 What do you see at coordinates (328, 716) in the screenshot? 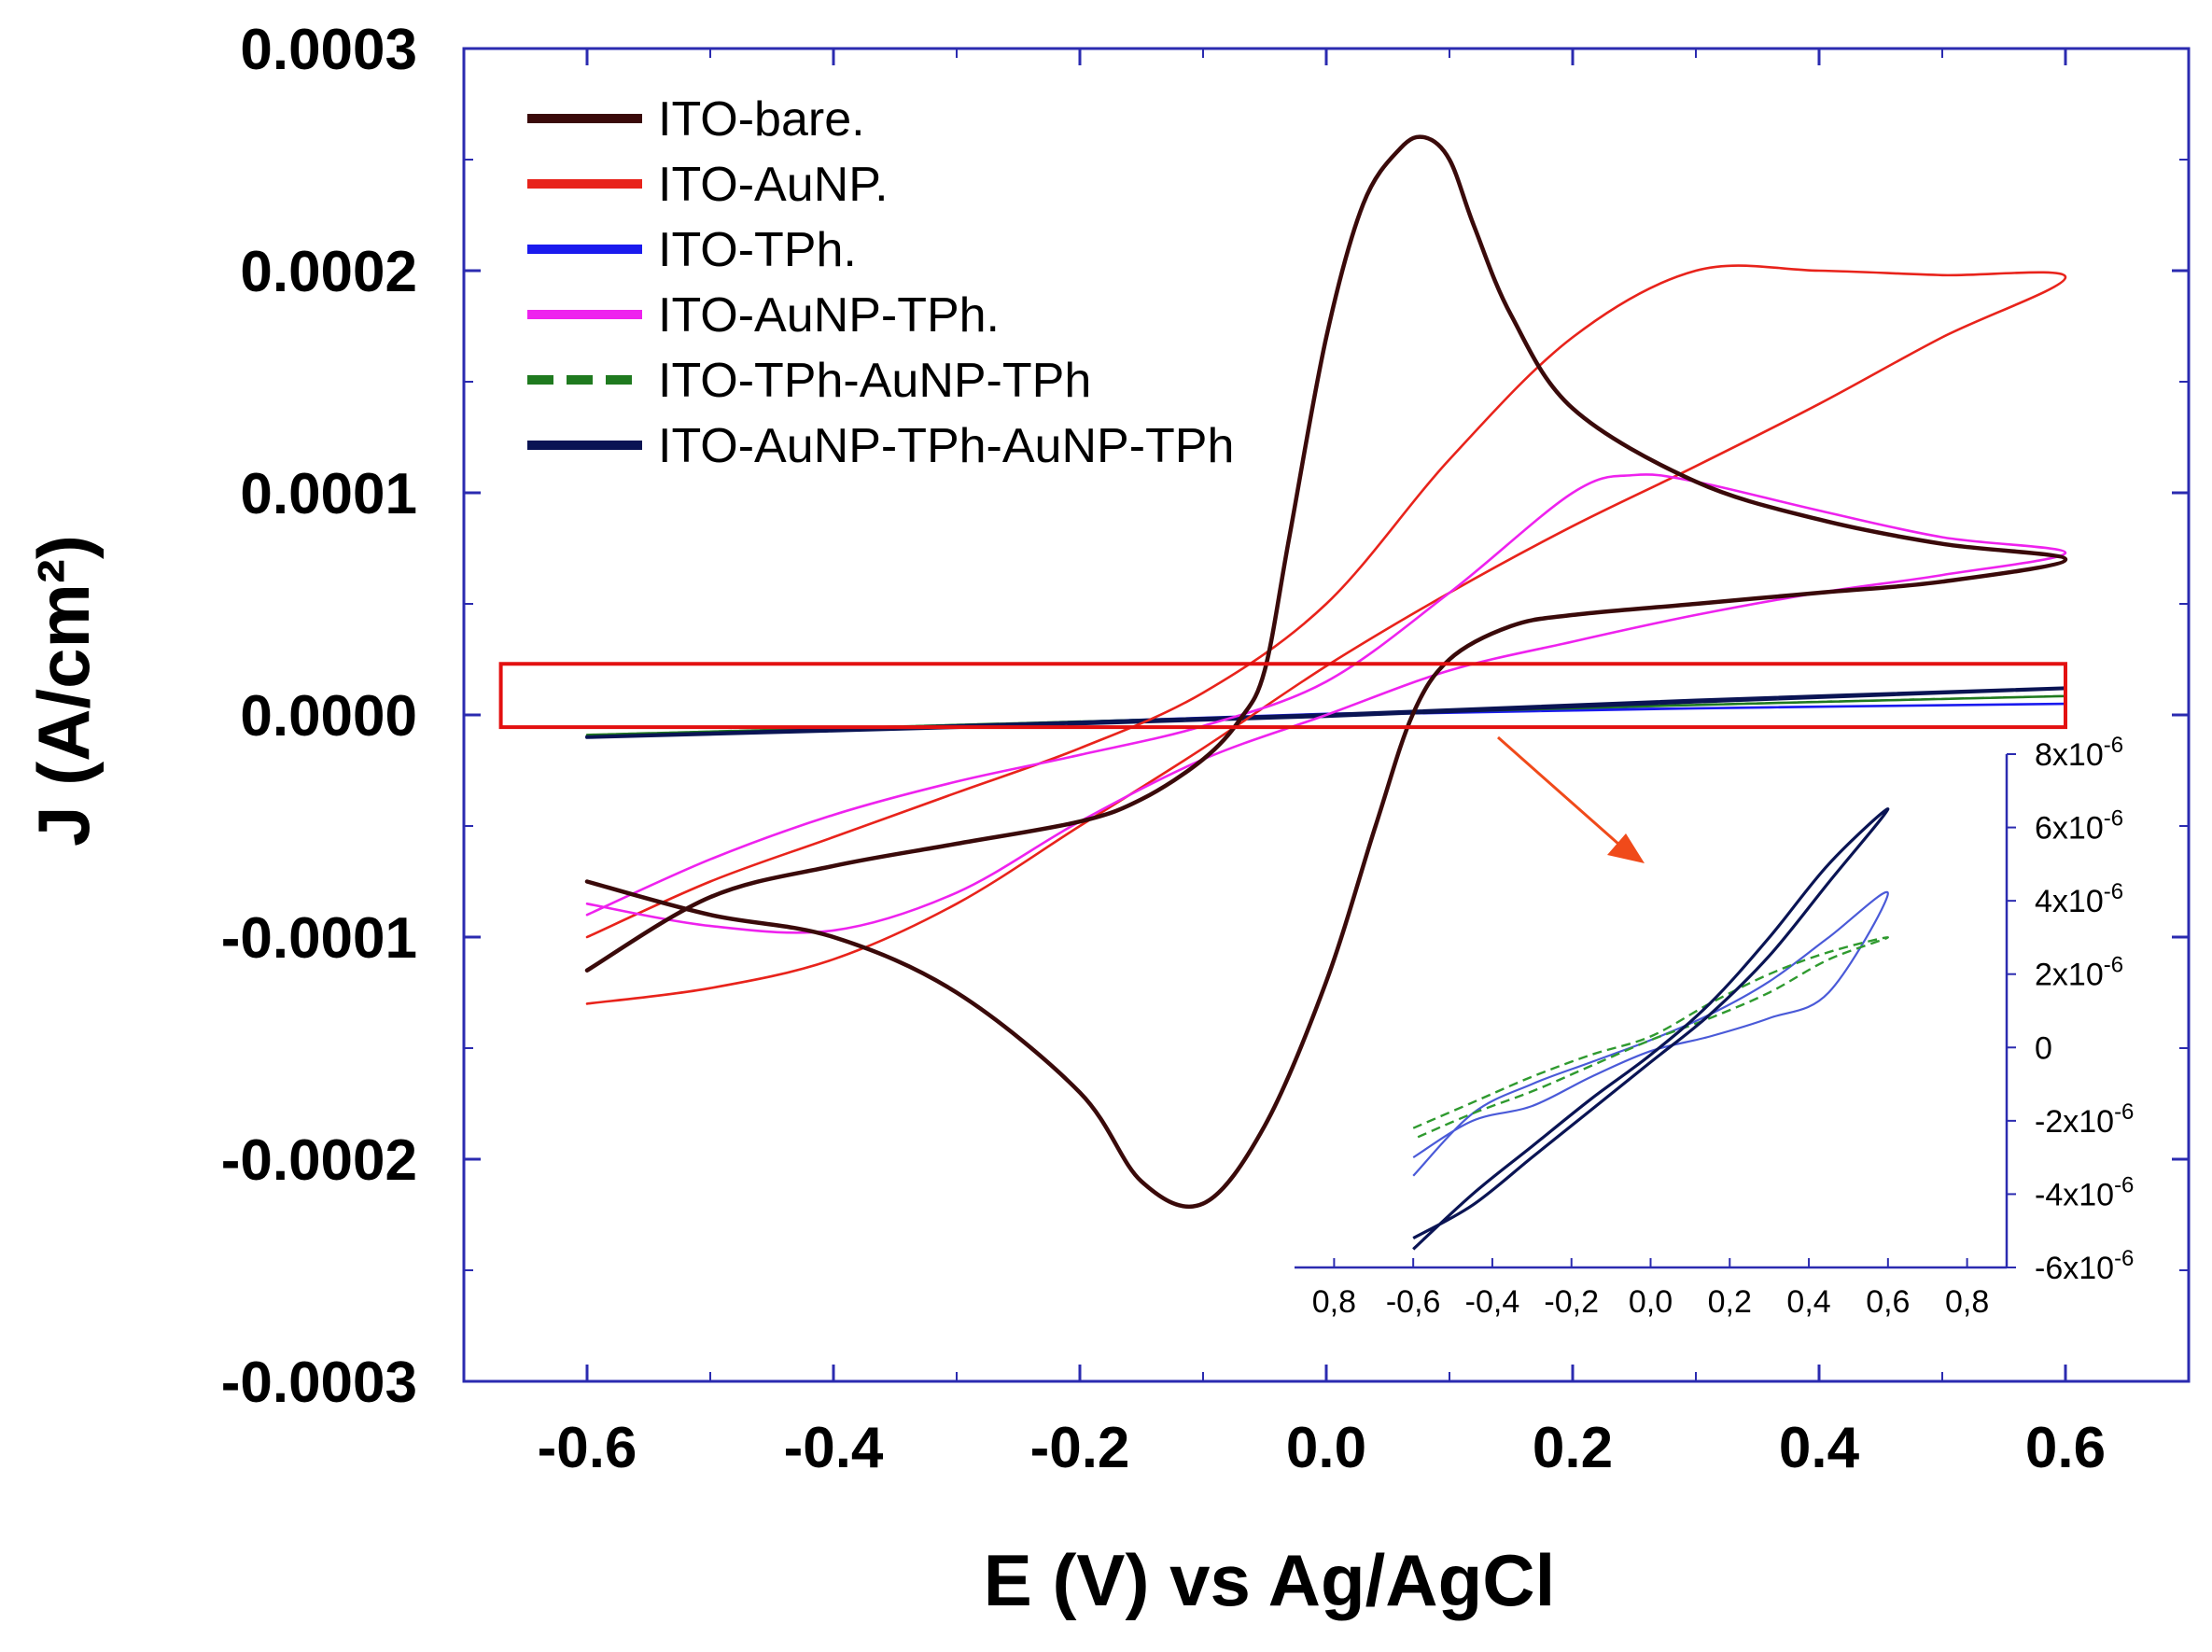
I see `y-tick-label: 0.0000` at bounding box center [328, 716].